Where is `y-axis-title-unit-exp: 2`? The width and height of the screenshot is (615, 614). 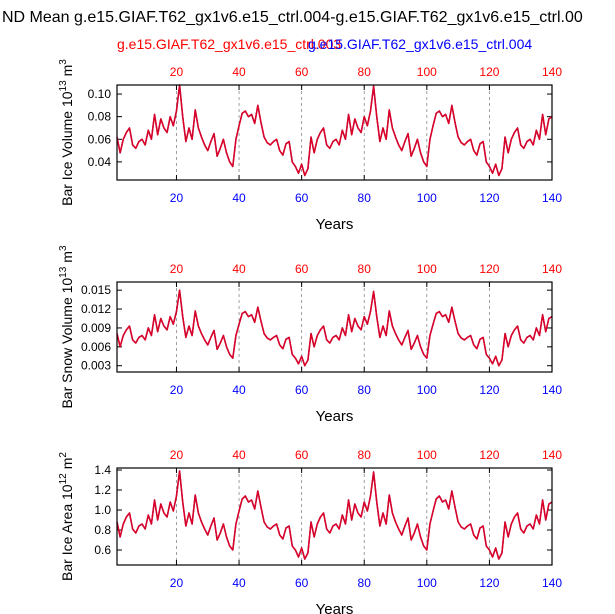
y-axis-title-unit-exp: 2 is located at coordinates (63, 455).